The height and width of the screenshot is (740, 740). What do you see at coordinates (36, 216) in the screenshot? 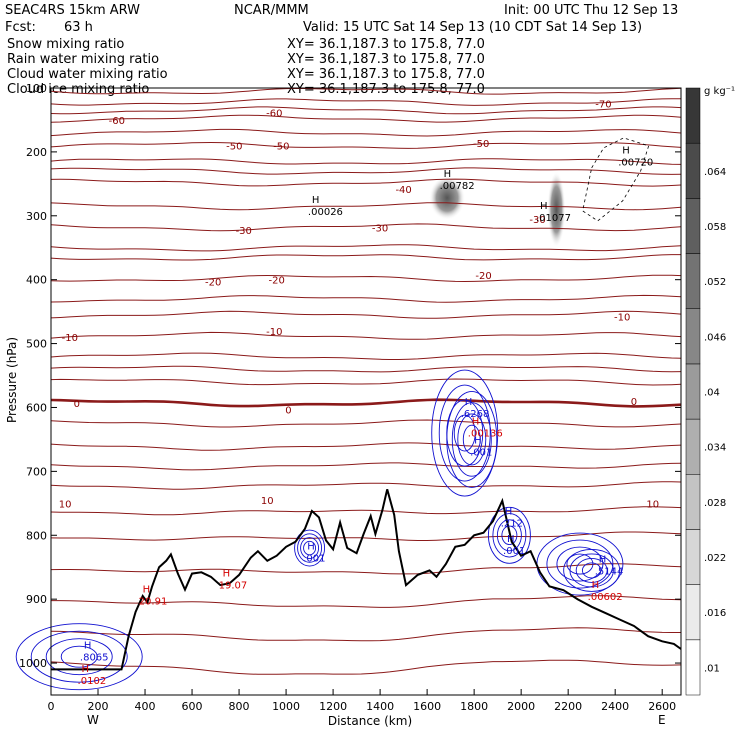
I see `y-tick-label: 300` at bounding box center [36, 216].